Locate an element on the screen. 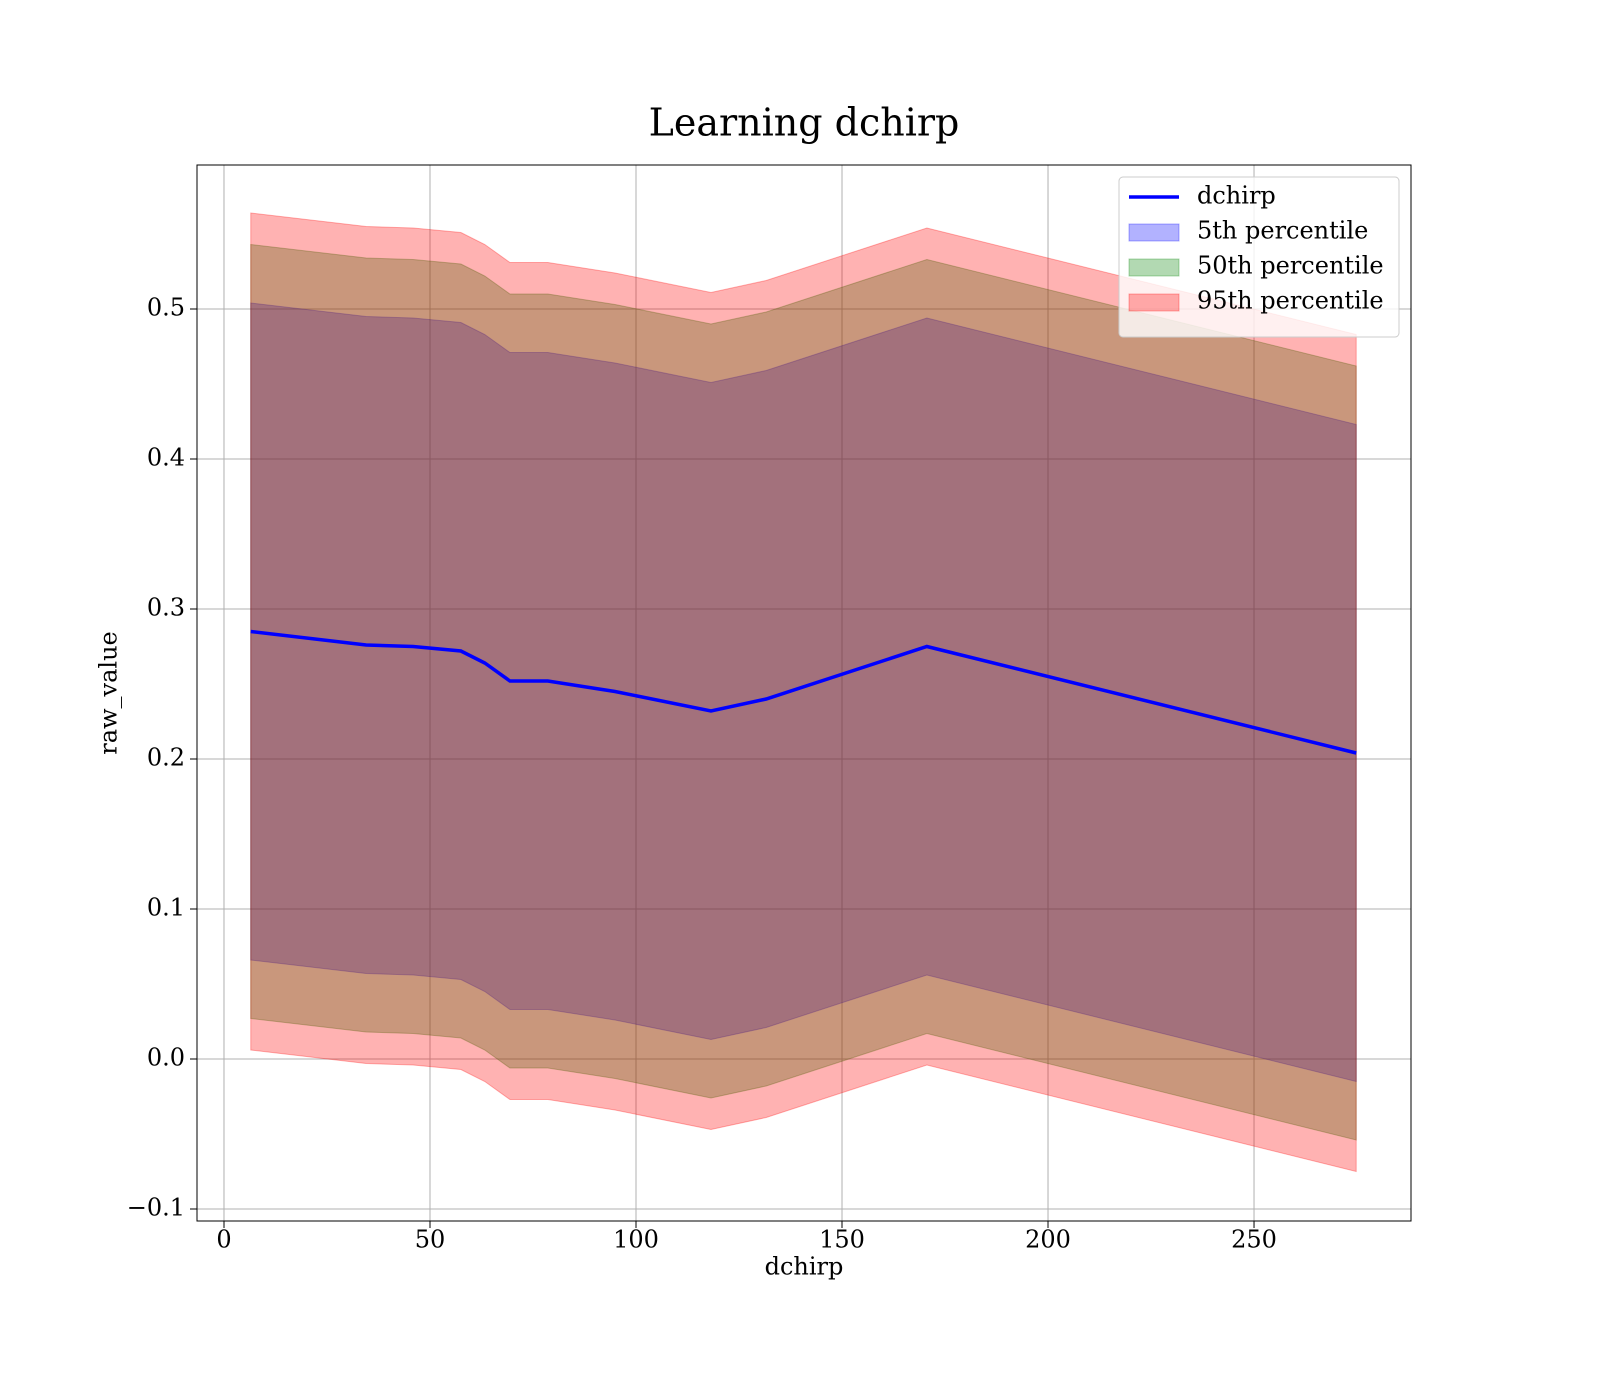  x-tick-label: 100 is located at coordinates (636, 1240).